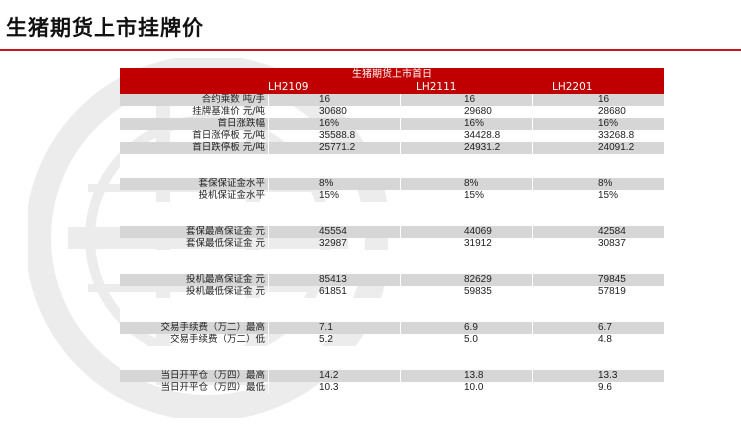  What do you see at coordinates (334, 340) in the screenshot?
I see `cell-lh2109: 5.2` at bounding box center [334, 340].